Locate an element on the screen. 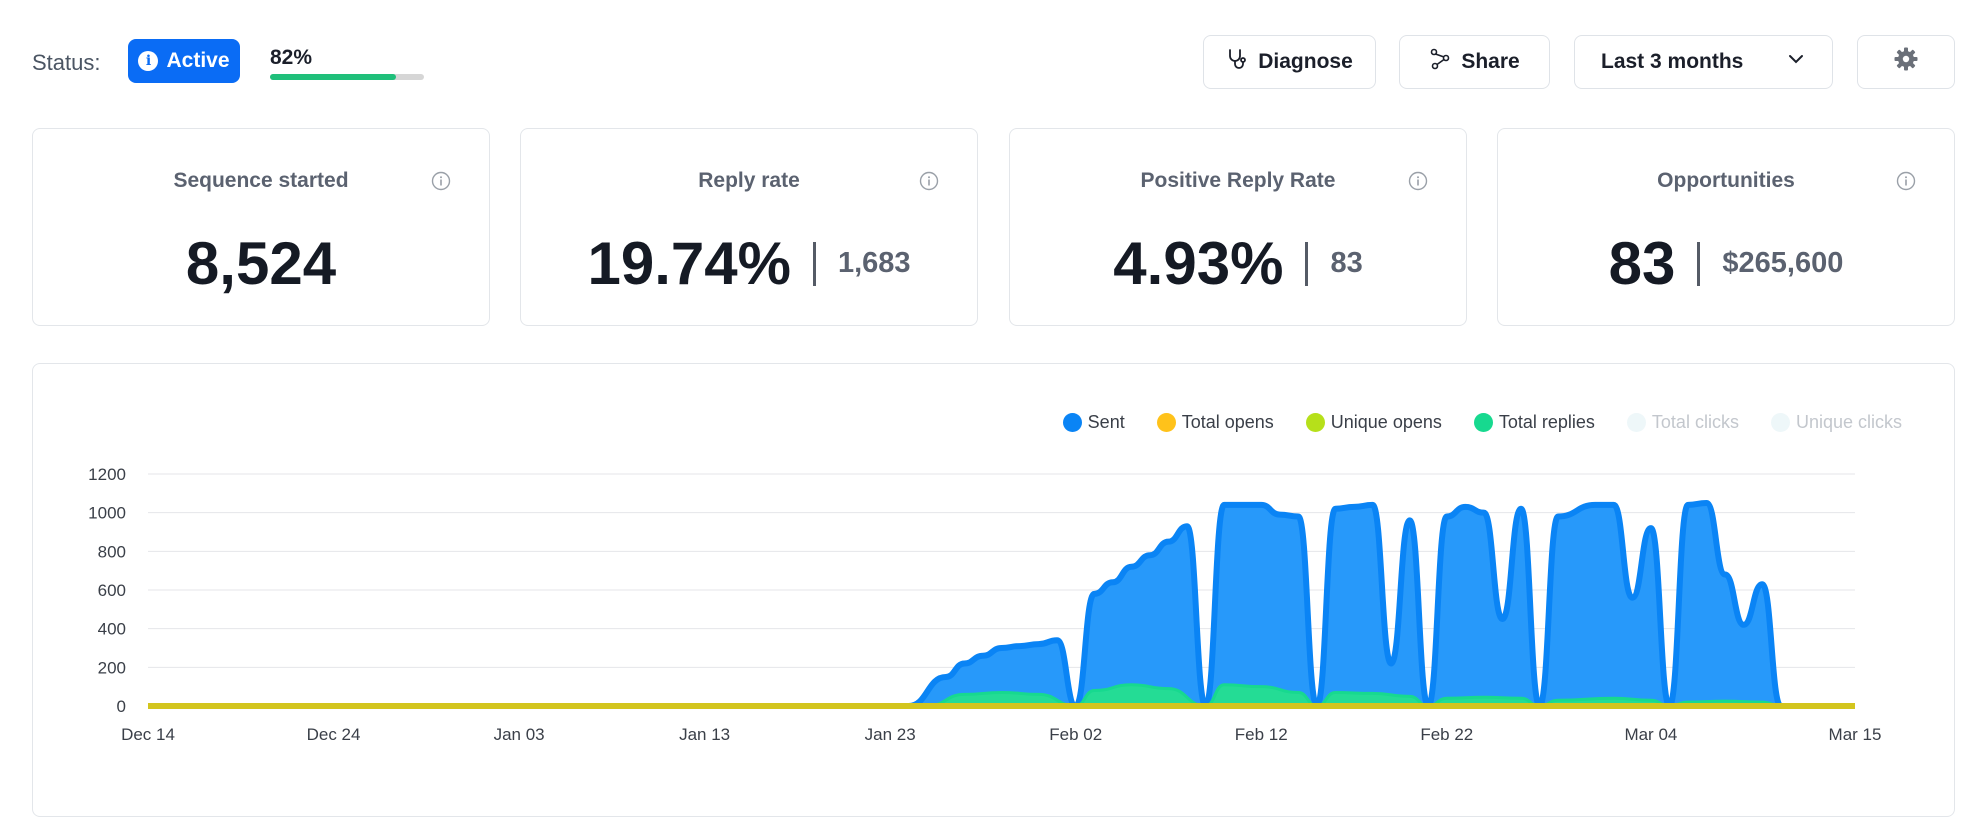  stat-card-title: Reply rate is located at coordinates (749, 180).